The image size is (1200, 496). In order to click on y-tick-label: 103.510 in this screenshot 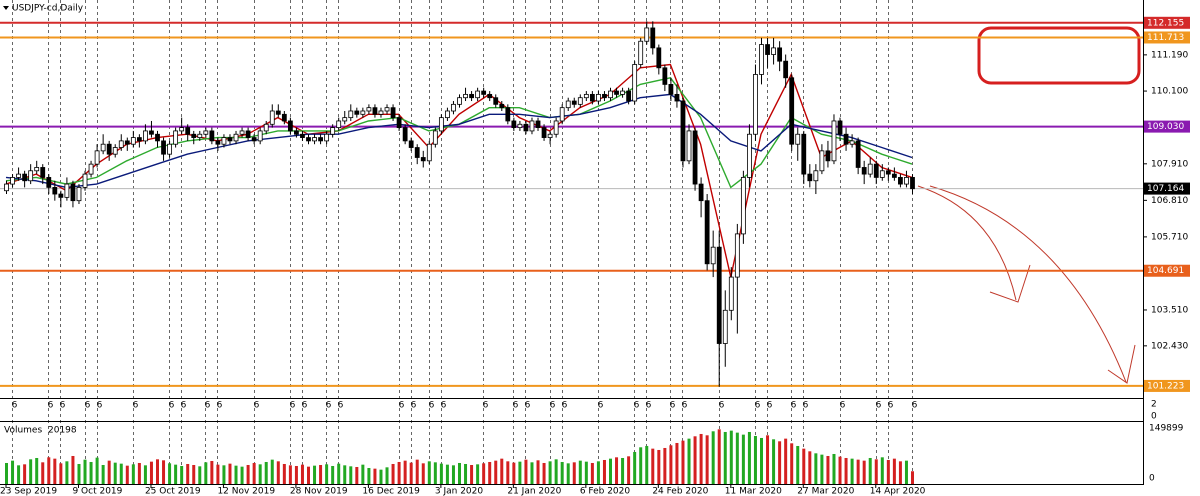, I will do `click(1169, 310)`.